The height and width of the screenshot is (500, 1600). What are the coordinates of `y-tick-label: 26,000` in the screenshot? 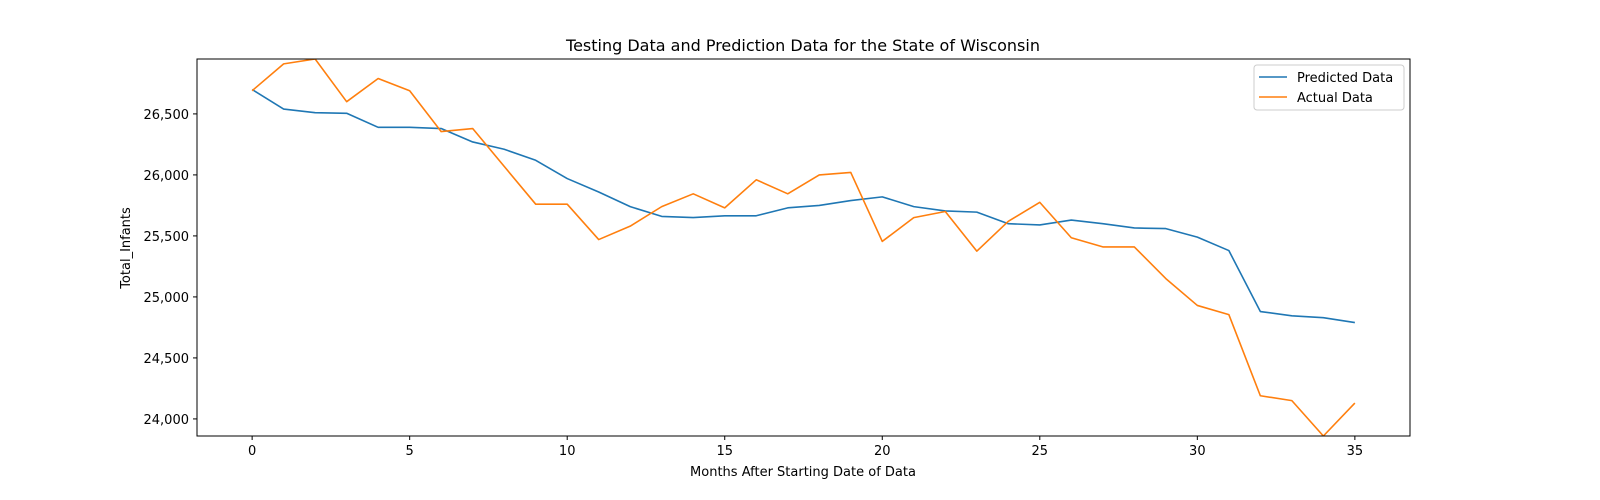 It's located at (167, 176).